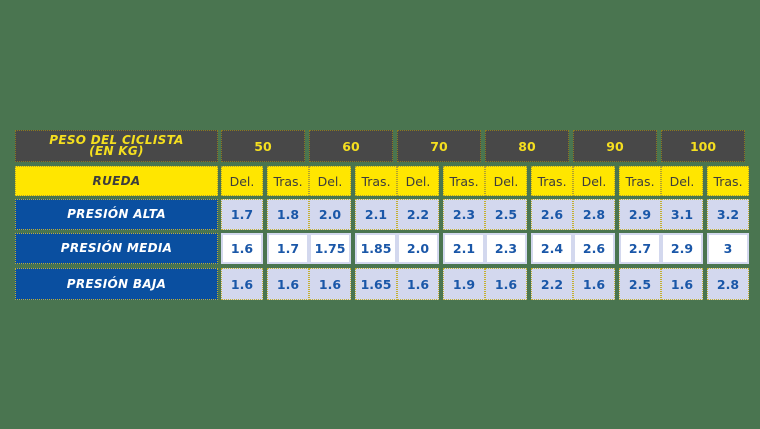 The height and width of the screenshot is (429, 760). I want to click on pressure-value-cell: 2.4, so click(552, 248).